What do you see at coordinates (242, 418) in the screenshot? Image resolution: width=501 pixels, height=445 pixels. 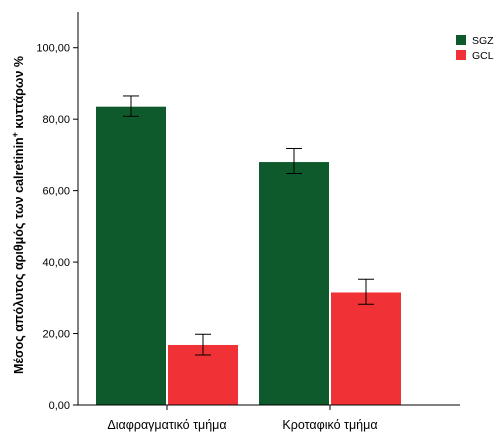 I see `x-ticks: Διαφραγματικό τμήμα Κροταφικό τμήμα` at bounding box center [242, 418].